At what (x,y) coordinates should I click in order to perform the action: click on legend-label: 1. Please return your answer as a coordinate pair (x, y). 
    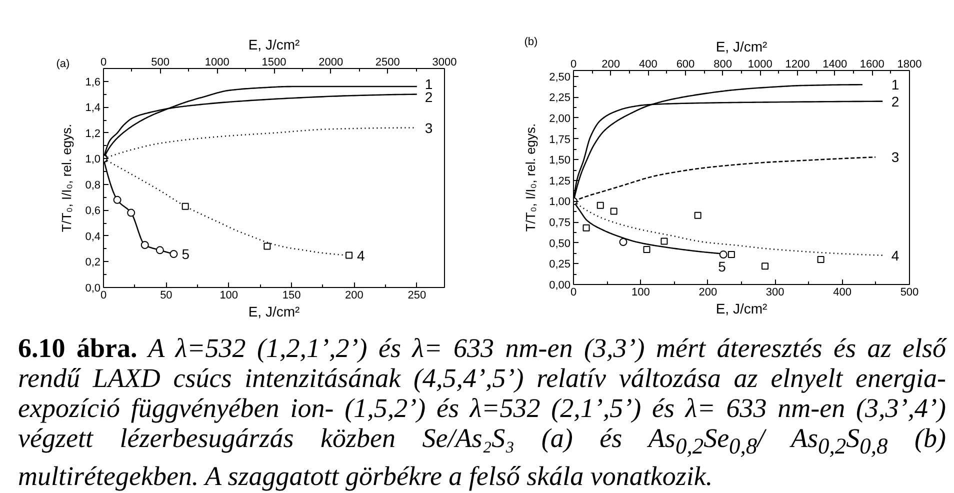
    Looking at the image, I should click on (895, 84).